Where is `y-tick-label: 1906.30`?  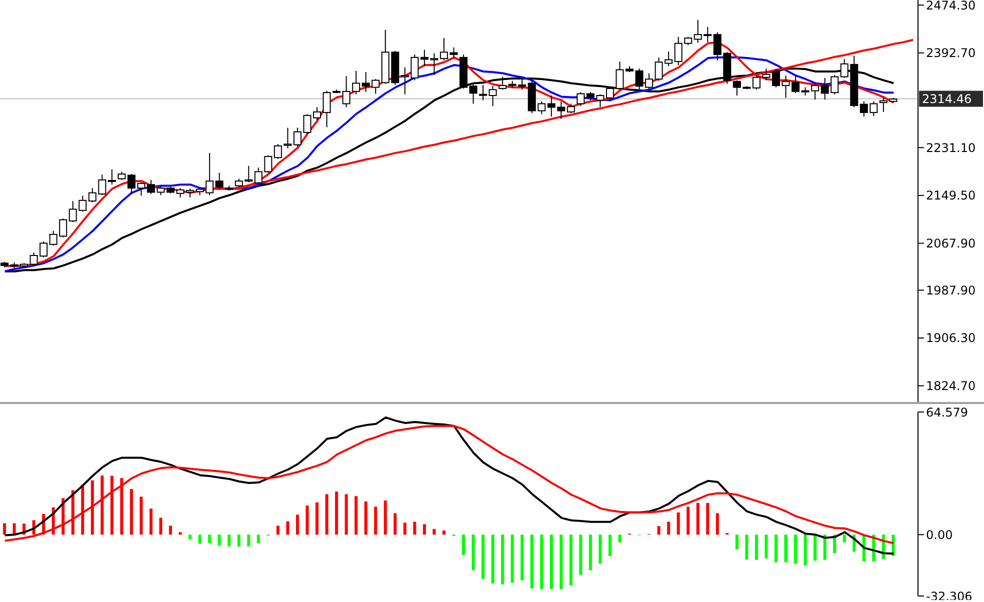
y-tick-label: 1906.30 is located at coordinates (951, 338).